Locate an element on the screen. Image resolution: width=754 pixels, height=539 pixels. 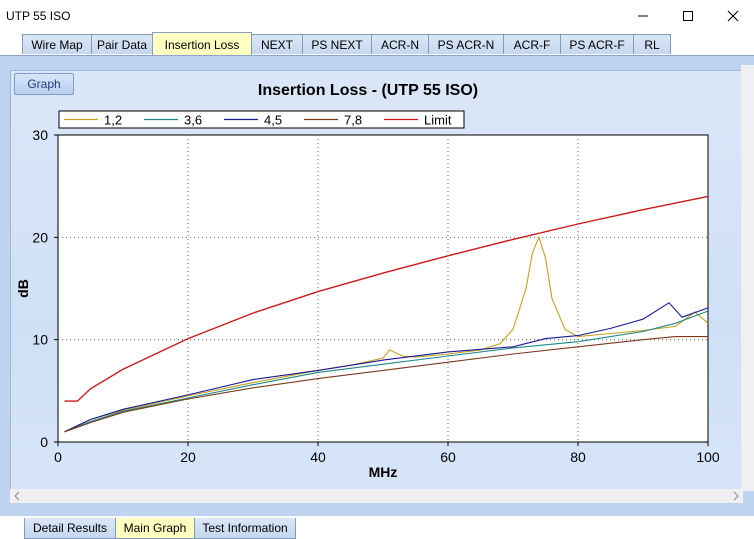
minimize-icon is located at coordinates (643, 16).